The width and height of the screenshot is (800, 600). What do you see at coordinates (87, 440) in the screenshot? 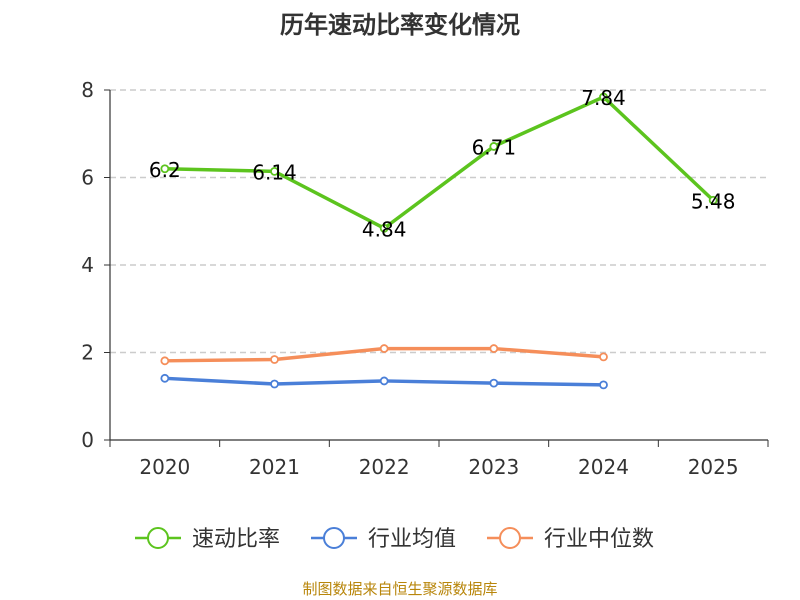
I see `y-tick-label: 0` at bounding box center [87, 440].